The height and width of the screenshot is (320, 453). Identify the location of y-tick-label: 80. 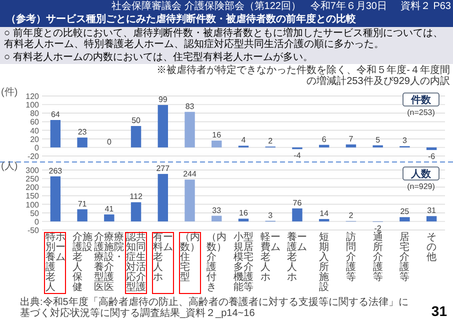
(35, 113).